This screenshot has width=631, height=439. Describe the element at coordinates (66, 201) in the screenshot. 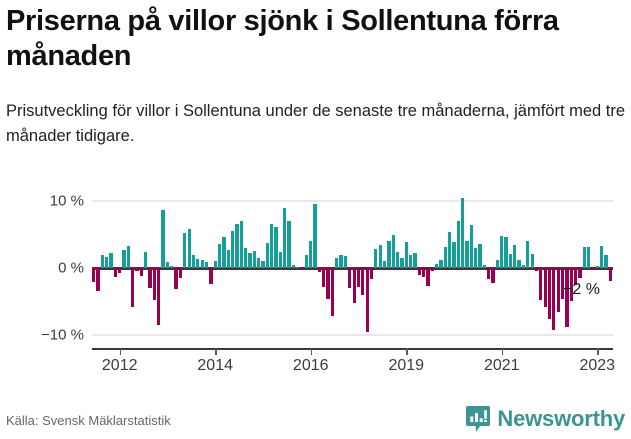

I see `y-tick-label: 10 %` at that location.